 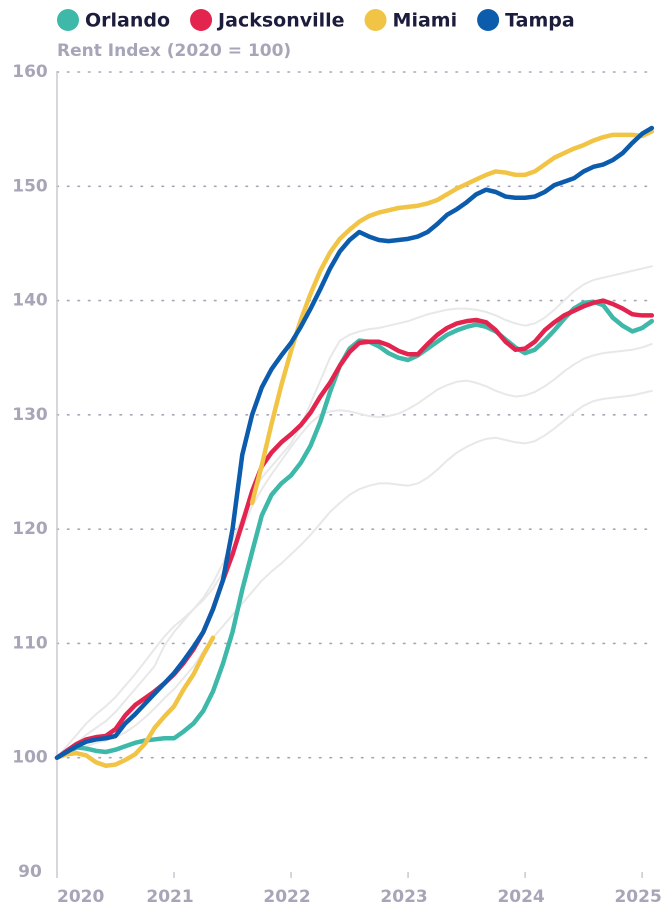 What do you see at coordinates (30, 872) in the screenshot?
I see `y-tick-label: 90` at bounding box center [30, 872].